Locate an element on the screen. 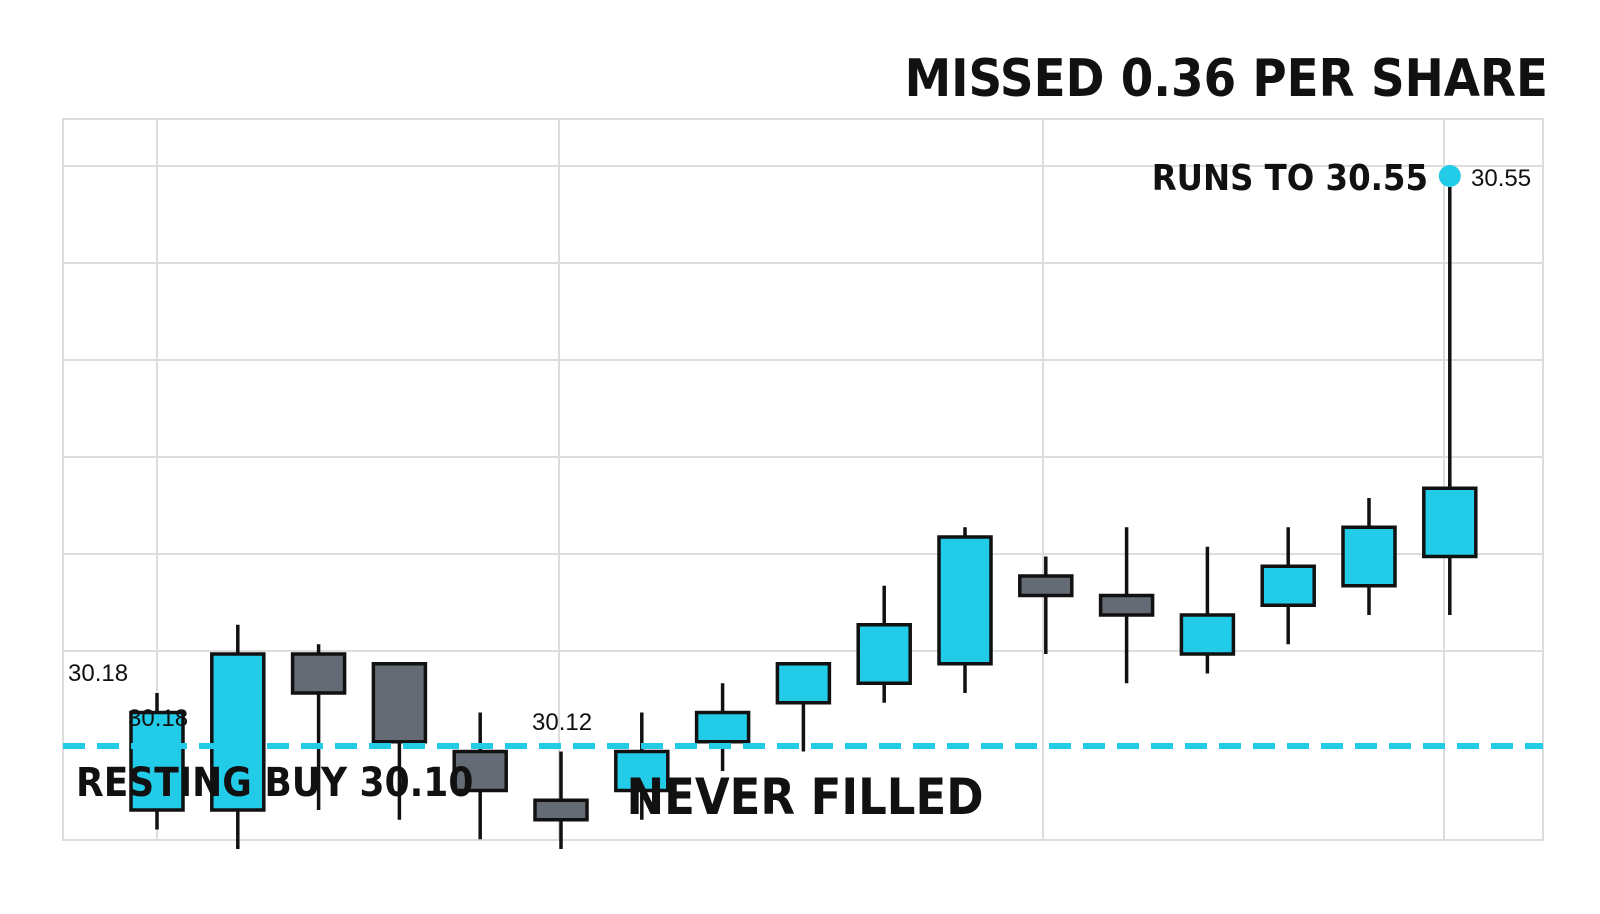 This screenshot has width=1600, height=914. data-label-first-low: 30.18 is located at coordinates (158, 718).